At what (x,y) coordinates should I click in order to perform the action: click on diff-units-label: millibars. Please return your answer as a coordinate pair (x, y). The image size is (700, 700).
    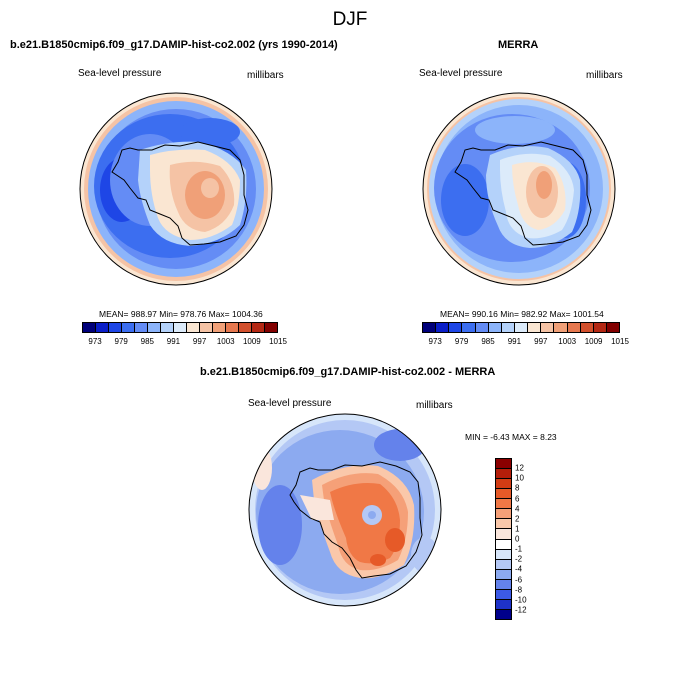
    Looking at the image, I should click on (434, 405).